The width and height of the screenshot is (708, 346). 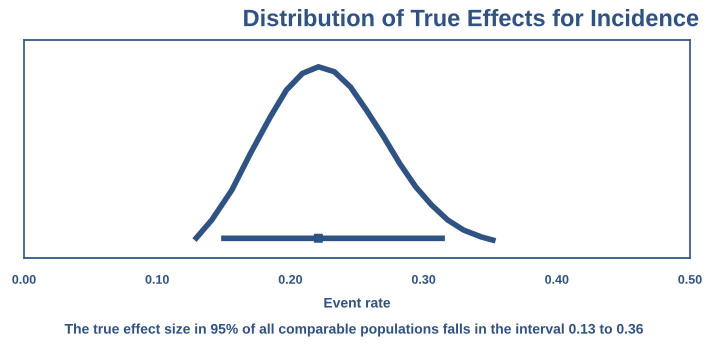 What do you see at coordinates (353, 330) in the screenshot?
I see `text: The true effect size in 95% of all comparable populations falls in the interval 0.13 to 0.36` at bounding box center [353, 330].